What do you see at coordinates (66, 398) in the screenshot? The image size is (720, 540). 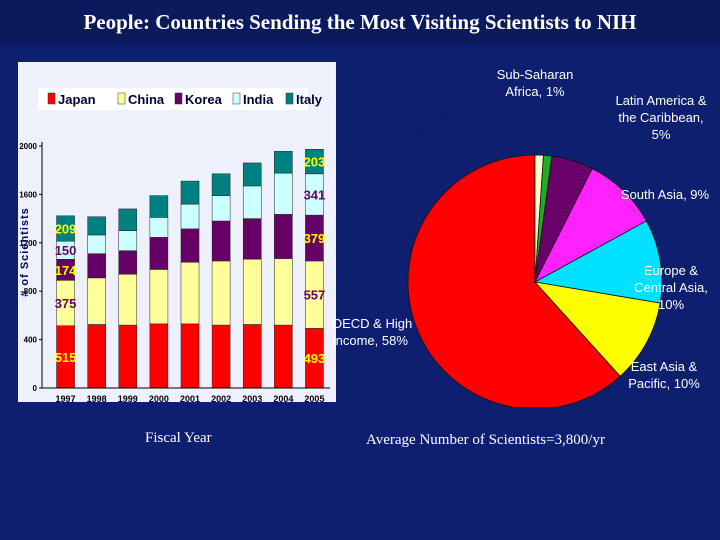 I see `x-tick-label: 1997` at bounding box center [66, 398].